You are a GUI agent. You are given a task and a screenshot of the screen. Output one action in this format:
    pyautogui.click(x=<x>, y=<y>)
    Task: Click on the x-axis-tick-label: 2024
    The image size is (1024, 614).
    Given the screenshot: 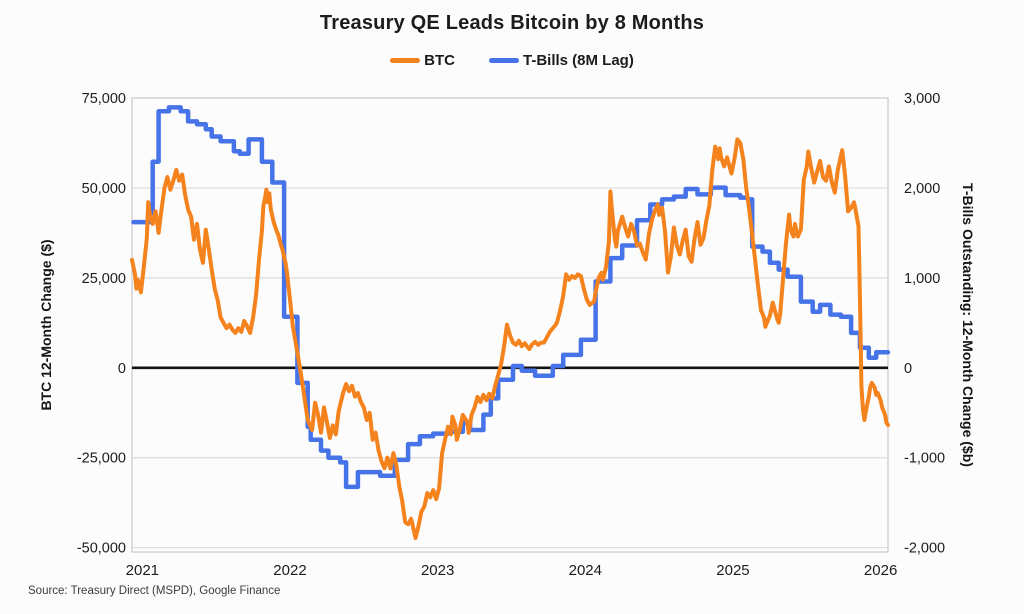 What is the action you would take?
    pyautogui.click(x=585, y=570)
    